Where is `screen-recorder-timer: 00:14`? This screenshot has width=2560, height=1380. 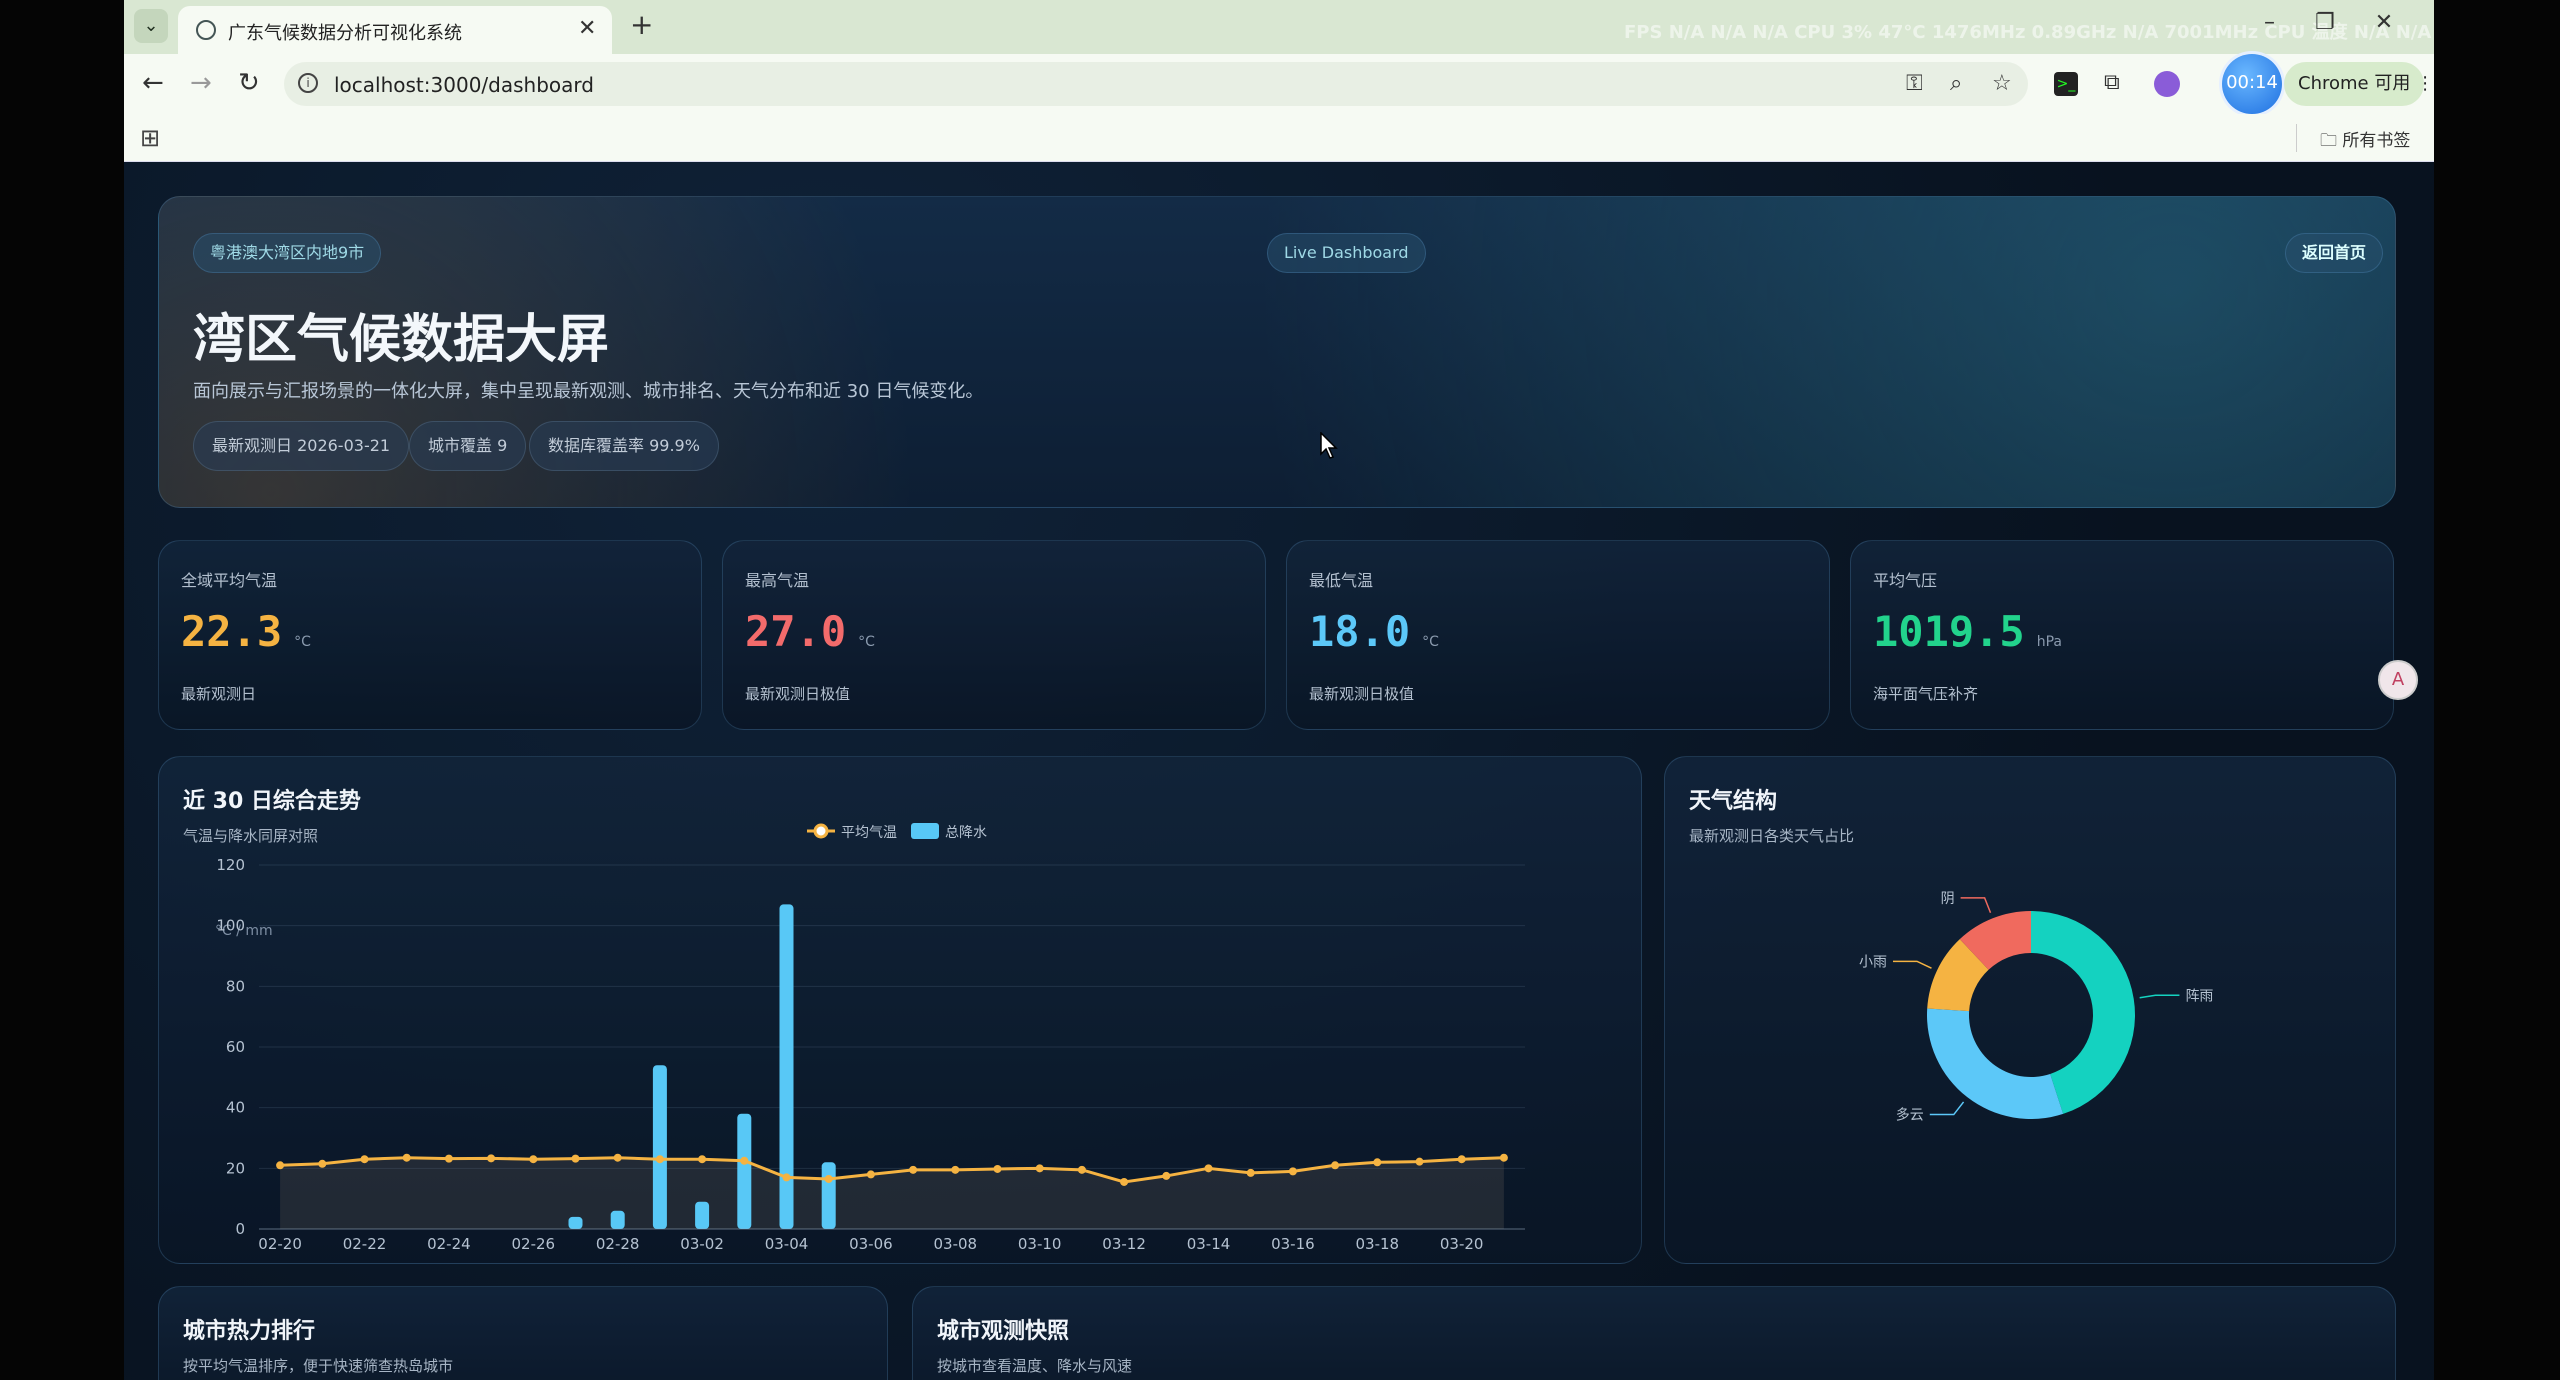 screen-recorder-timer: 00:14 is located at coordinates (2252, 84).